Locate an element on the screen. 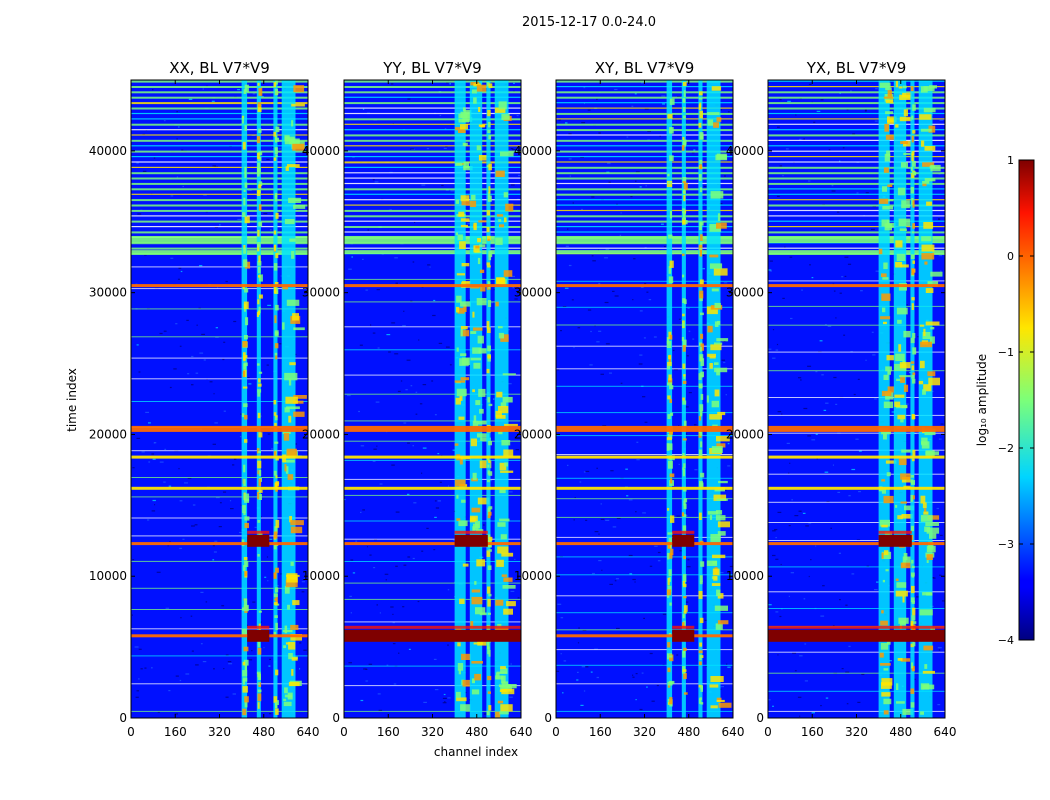 The image size is (1050, 800). colorbar: 1 0 −1 −2 −3 −4 log₁₀ amplitude is located at coordinates (1005, 400).